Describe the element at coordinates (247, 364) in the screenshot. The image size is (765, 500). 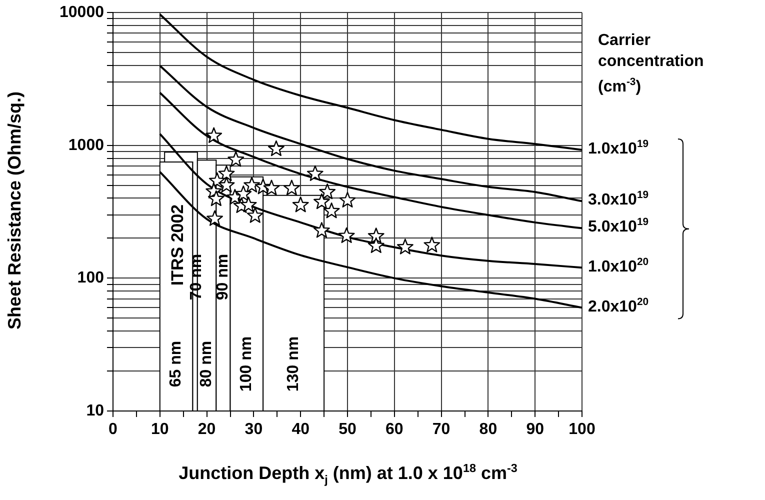
I see `series-label: 100 nm` at that location.